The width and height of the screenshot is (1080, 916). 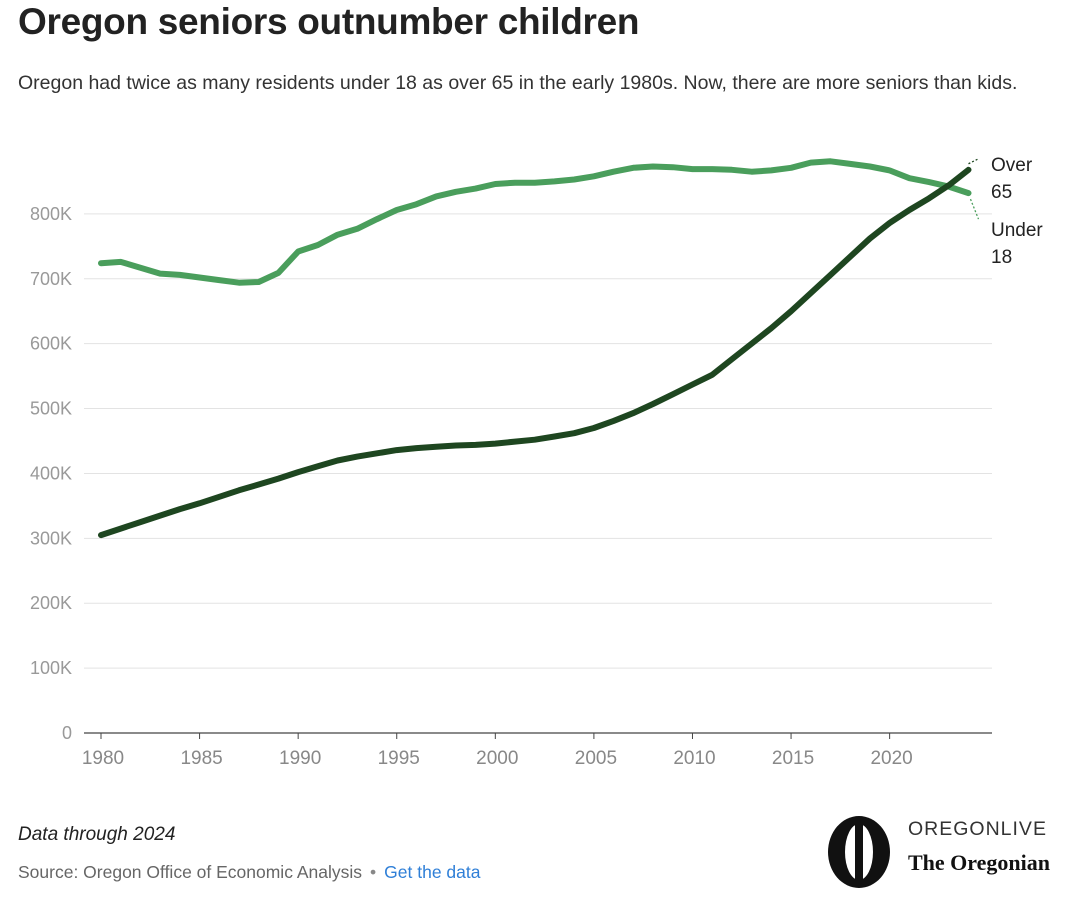 What do you see at coordinates (891, 758) in the screenshot?
I see `x-tick-label: 2020` at bounding box center [891, 758].